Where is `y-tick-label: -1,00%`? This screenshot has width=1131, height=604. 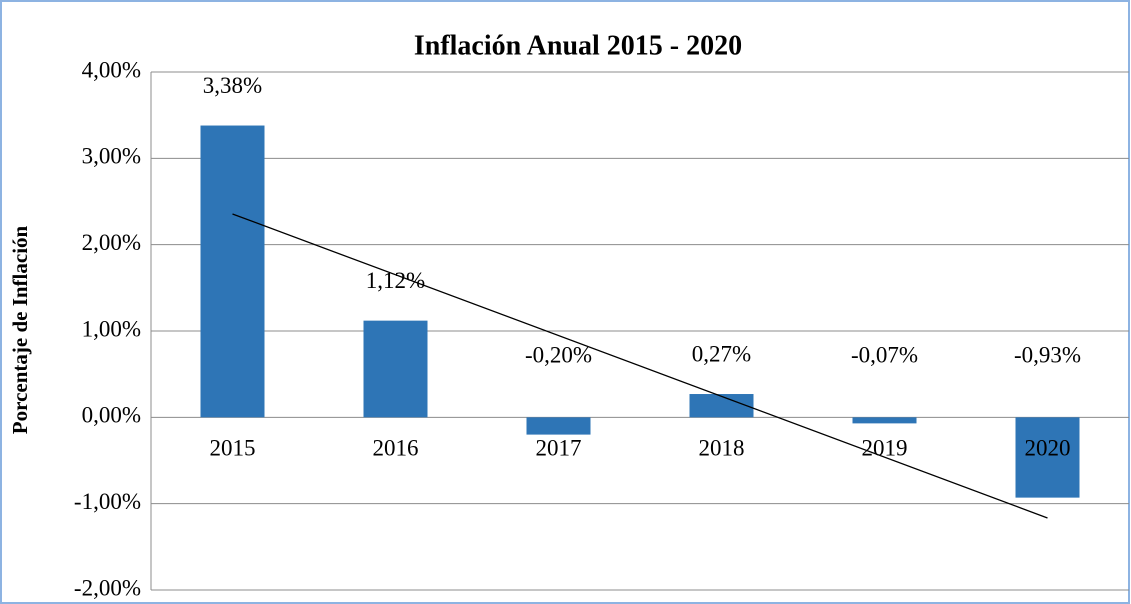
y-tick-label: -1,00% is located at coordinates (107, 501).